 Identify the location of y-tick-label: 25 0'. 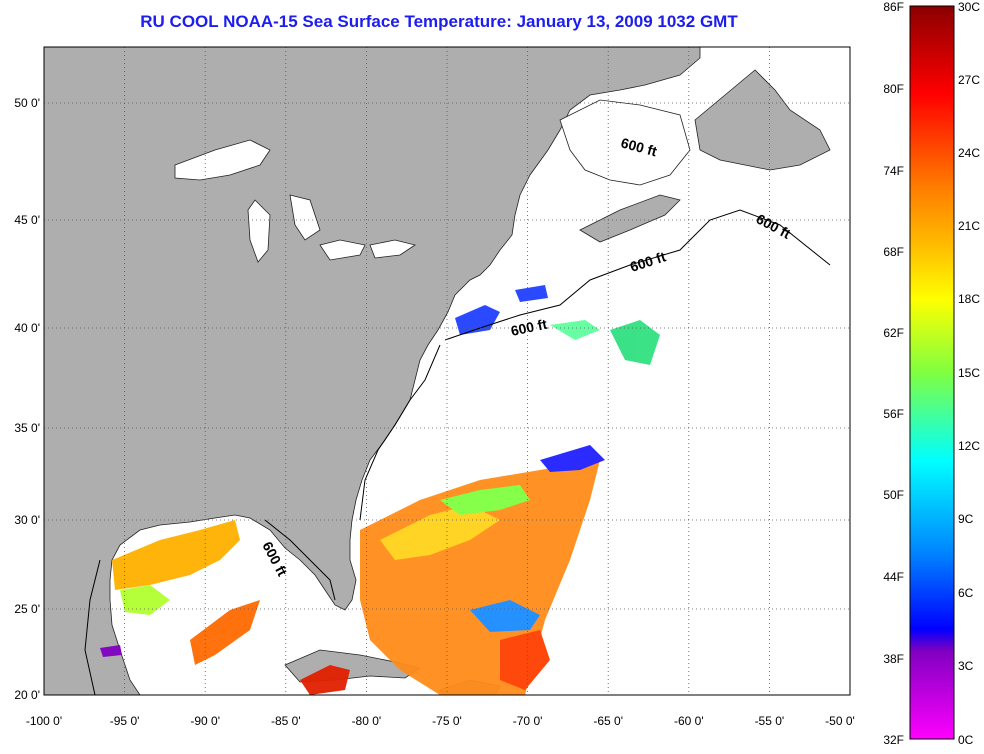
(27, 609).